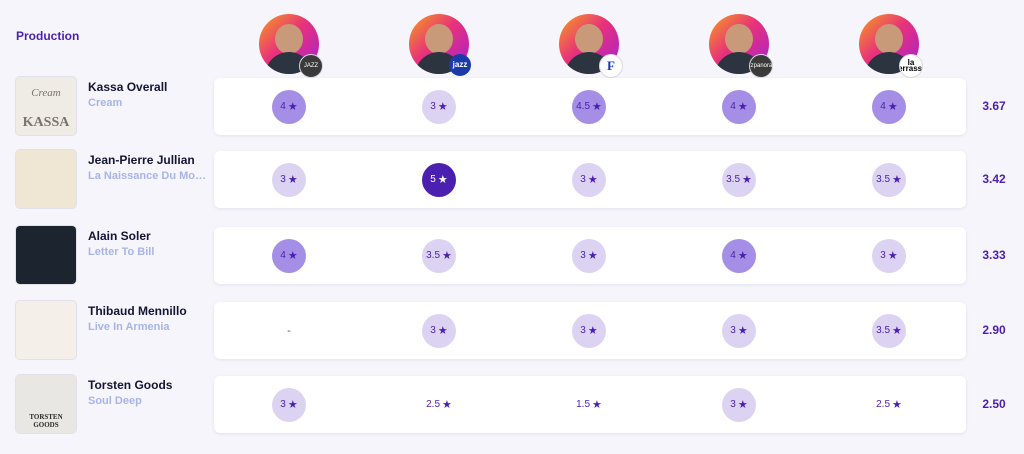 This screenshot has width=1024, height=454. What do you see at coordinates (583, 106) in the screenshot?
I see `rating-value: 4.5` at bounding box center [583, 106].